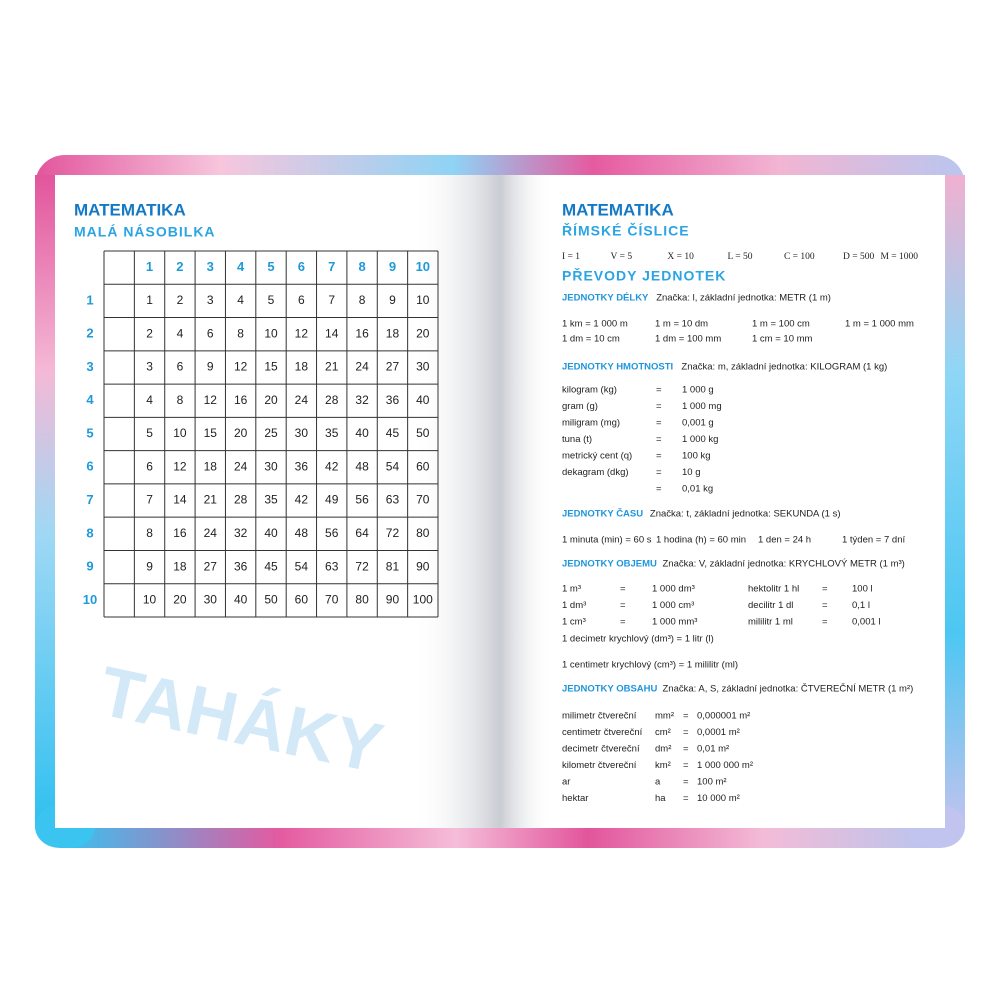  I want to click on cell: 10, so click(423, 300).